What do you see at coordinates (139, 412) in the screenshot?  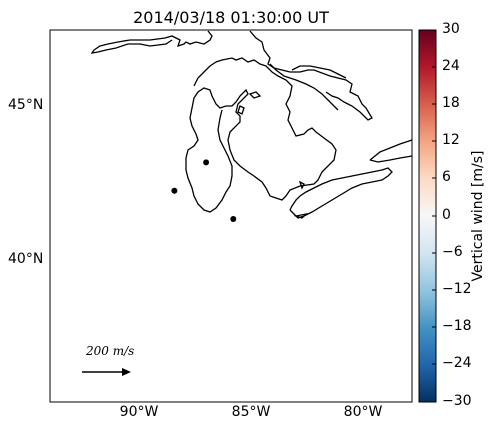 I see `lon-label-90: 90°W` at bounding box center [139, 412].